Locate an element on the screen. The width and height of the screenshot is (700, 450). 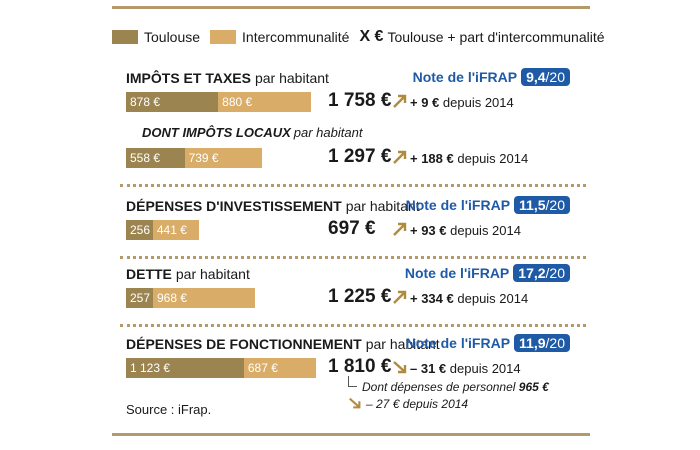
stacked-bar: 558 € 739 € is located at coordinates (194, 158).